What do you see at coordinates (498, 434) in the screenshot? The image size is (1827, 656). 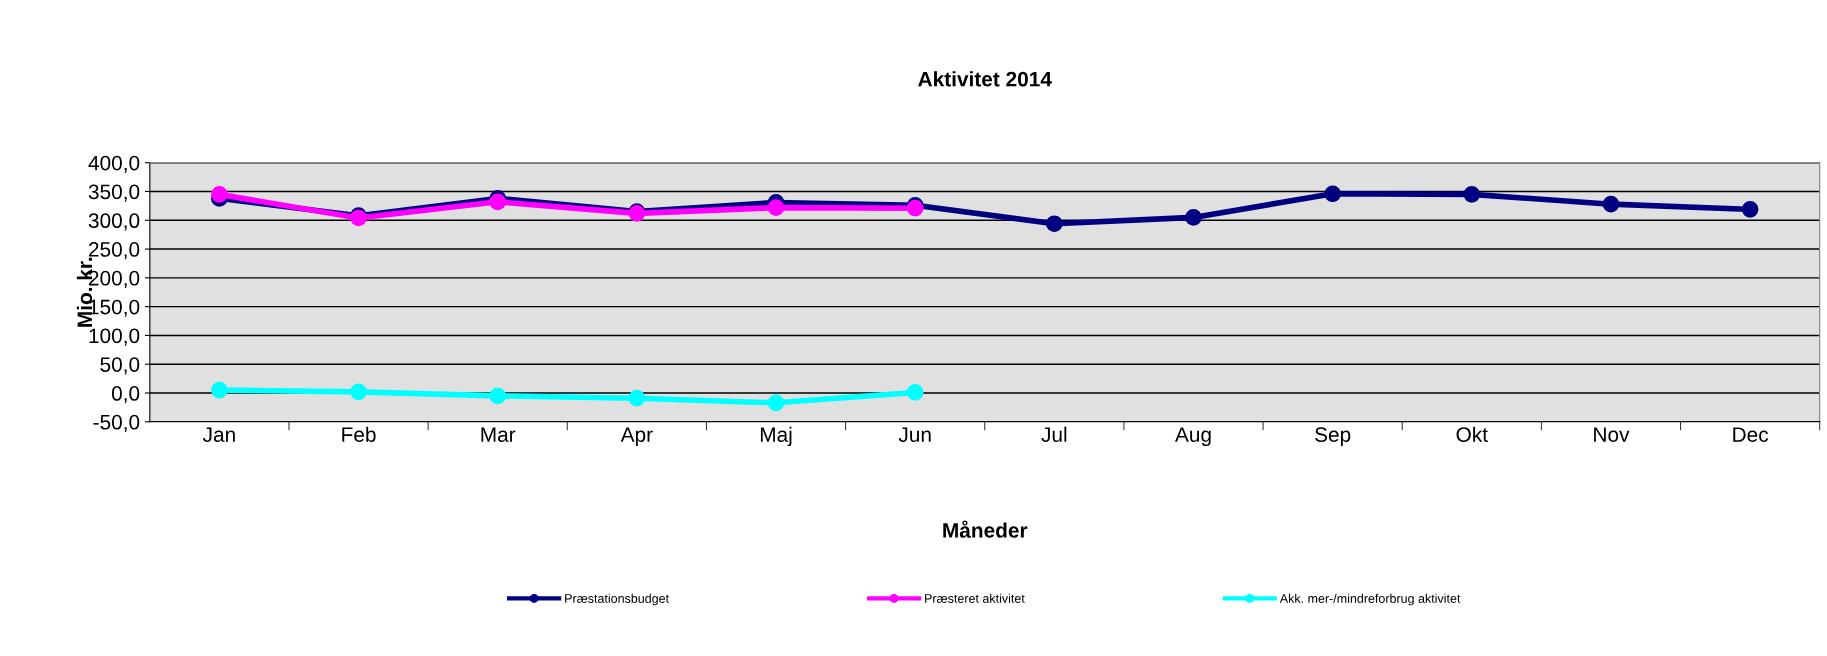 I see `x-tick-label: Mar` at bounding box center [498, 434].